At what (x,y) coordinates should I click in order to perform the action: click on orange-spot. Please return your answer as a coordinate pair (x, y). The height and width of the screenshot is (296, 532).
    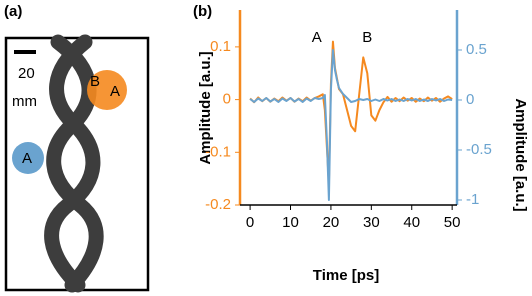
    Looking at the image, I should click on (107, 90).